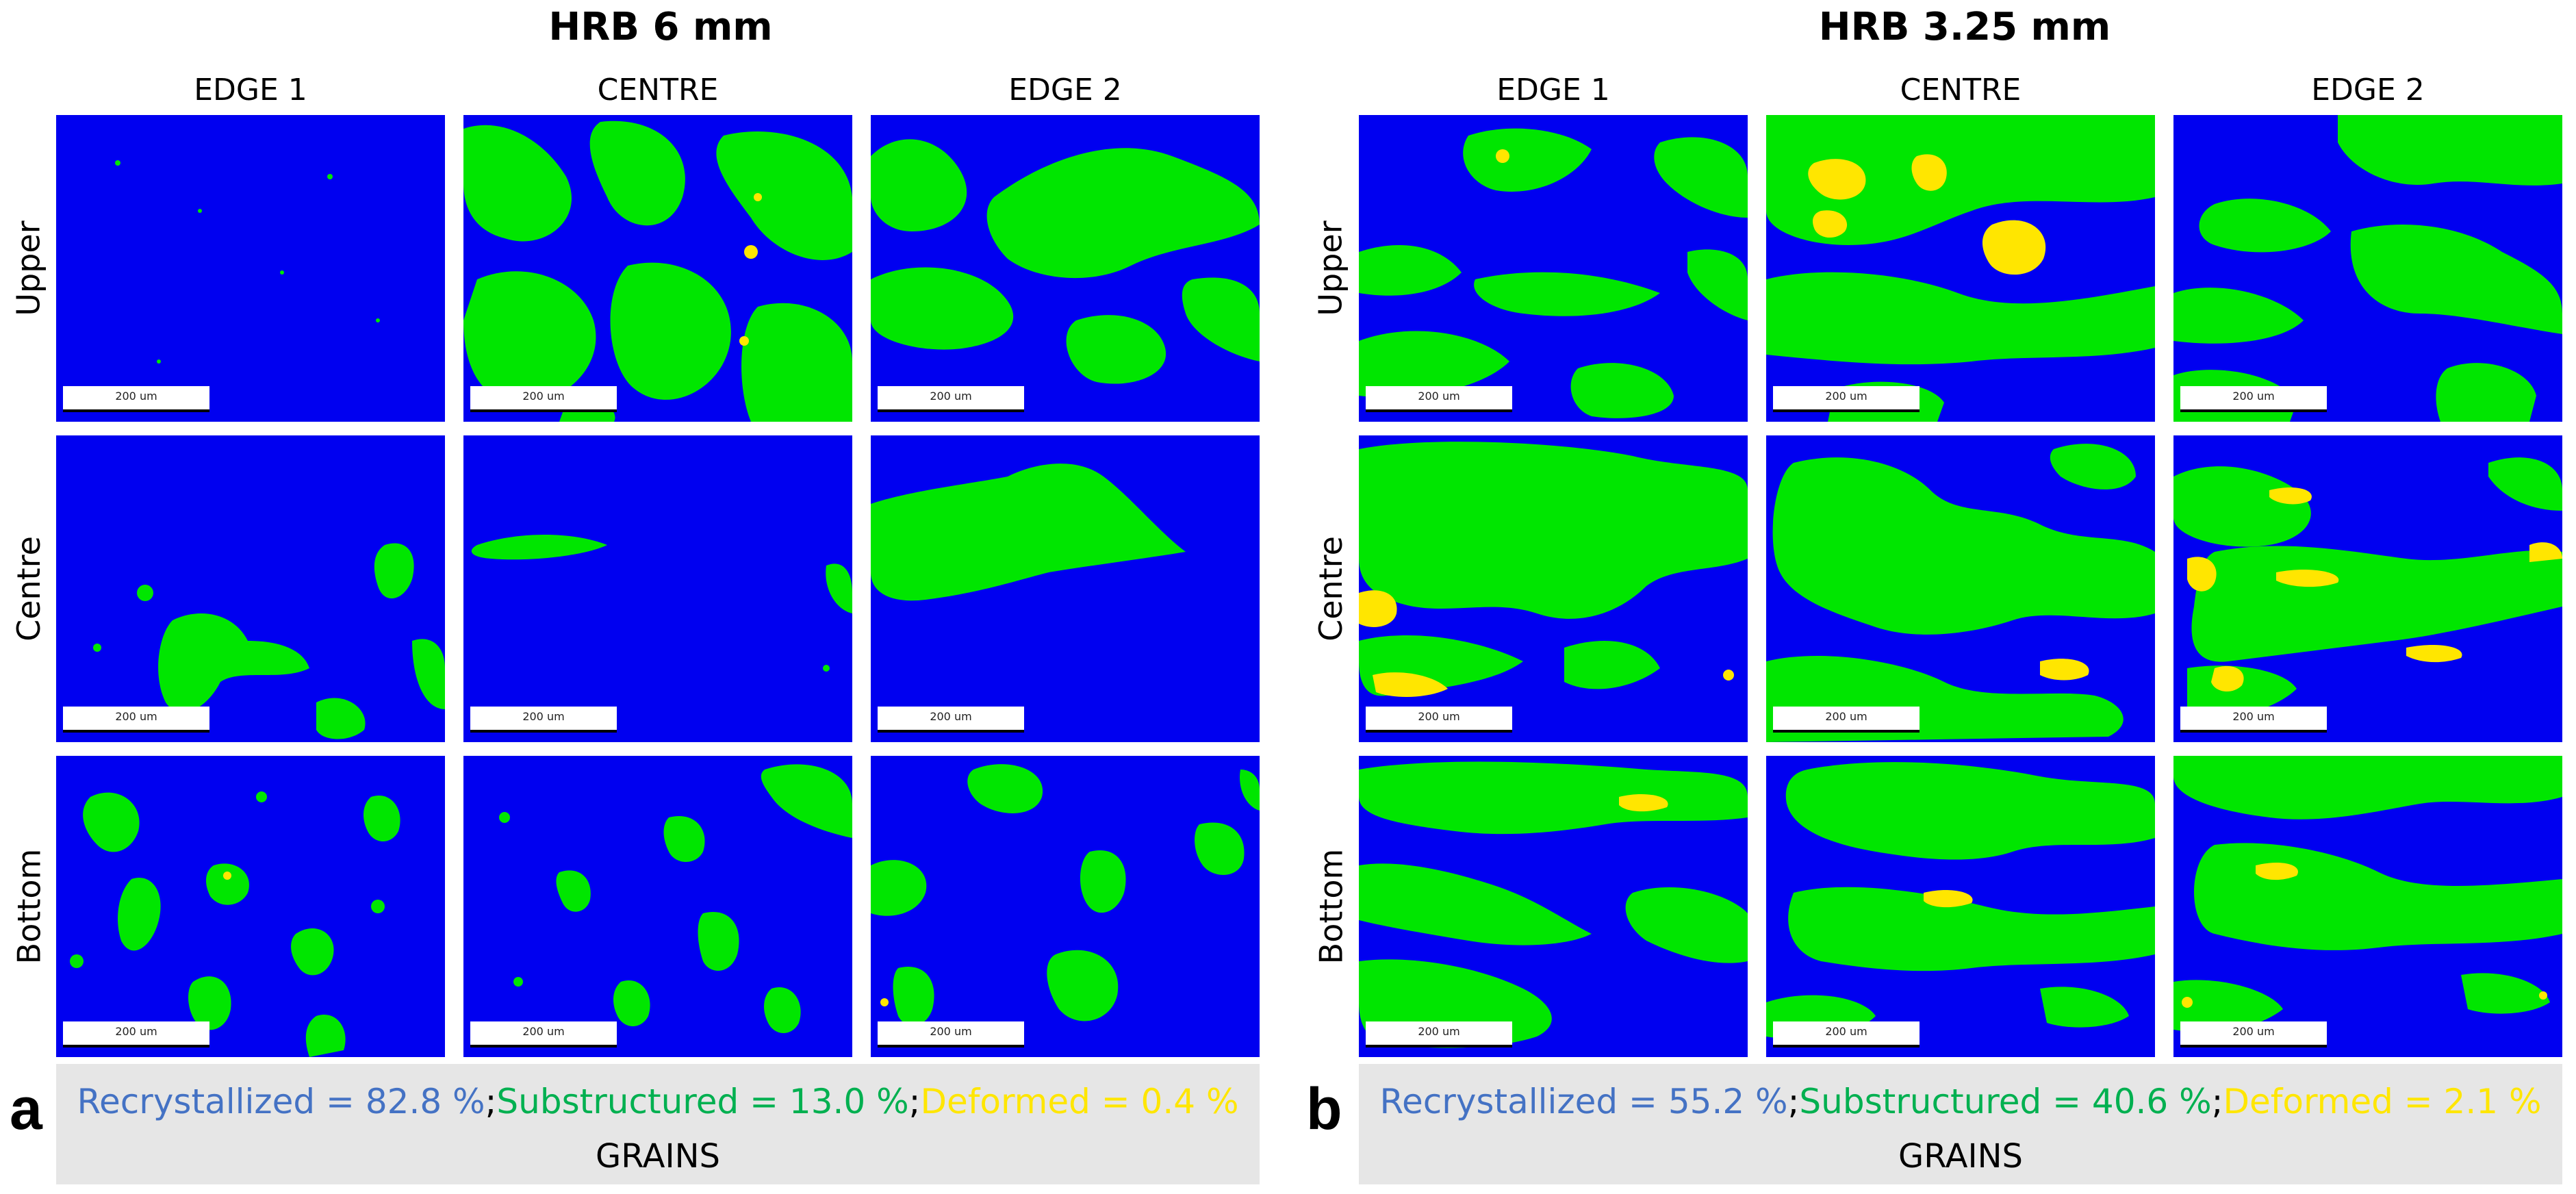 Image resolution: width=2576 pixels, height=1194 pixels. I want to click on grain-map-b-centre-edge1, so click(1553, 569).